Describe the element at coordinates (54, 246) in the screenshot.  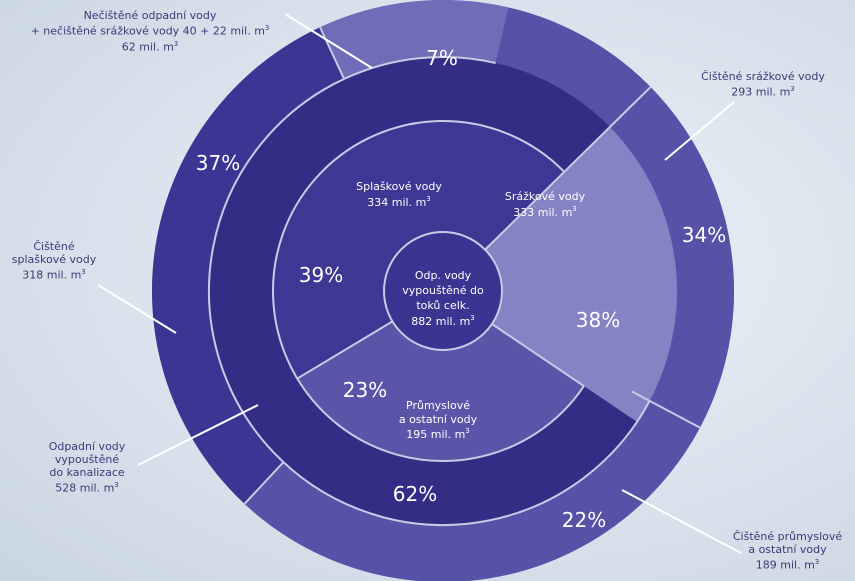
I see `label-treated-sewage-line1: Čištěné` at that location.